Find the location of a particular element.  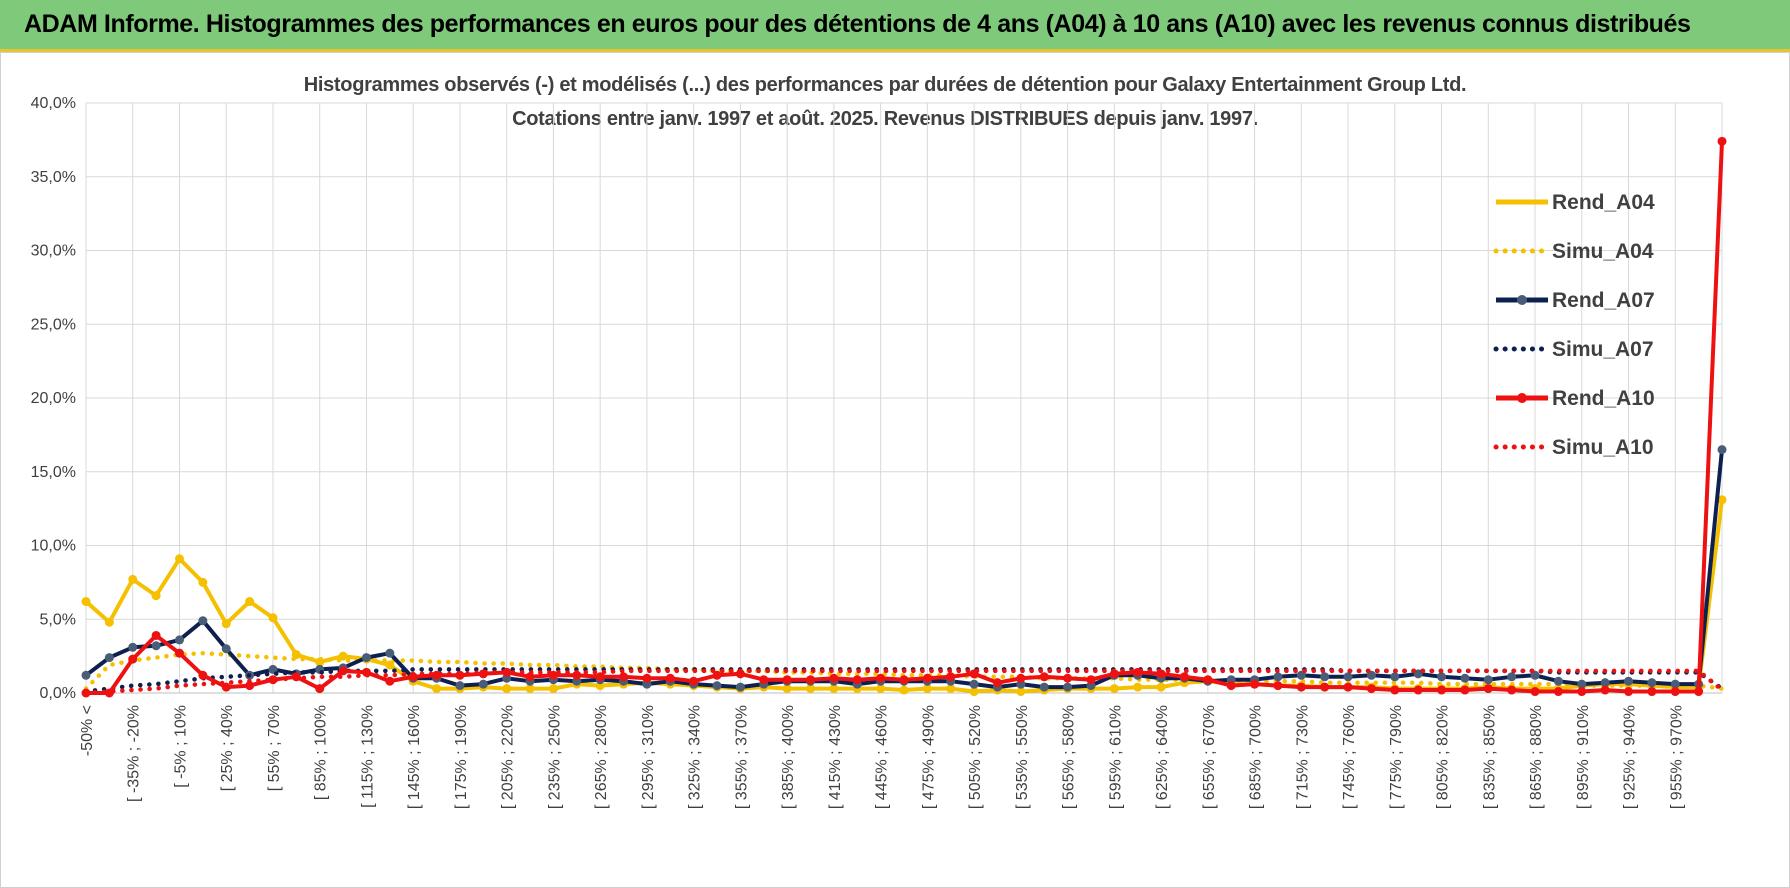

y-tick-label: 15,0% is located at coordinates (53, 472).